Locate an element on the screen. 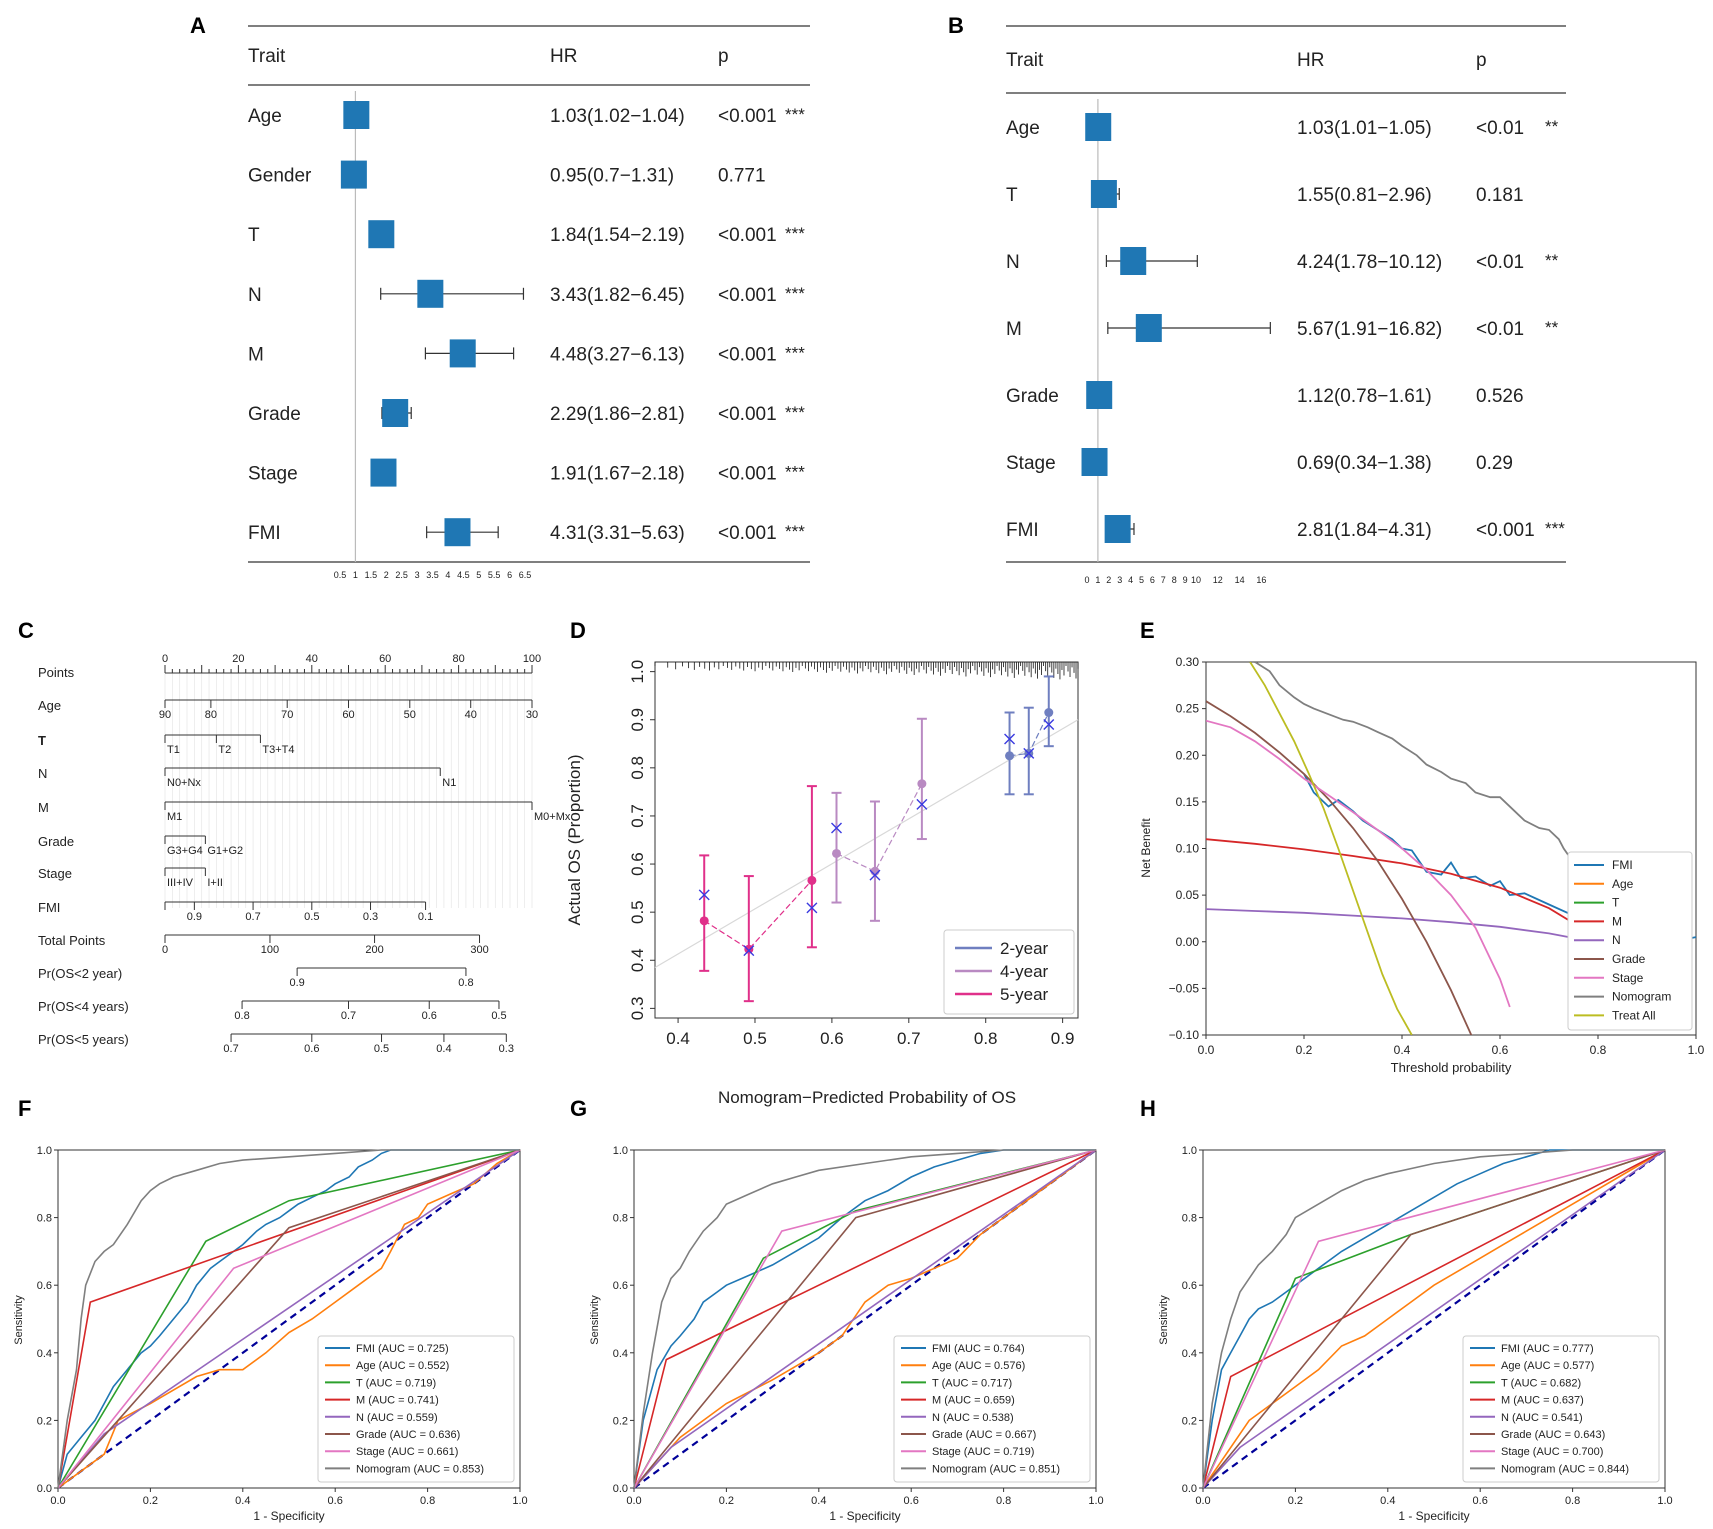 The height and width of the screenshot is (1529, 1713). row-trait-label: Stage is located at coordinates (1031, 463).